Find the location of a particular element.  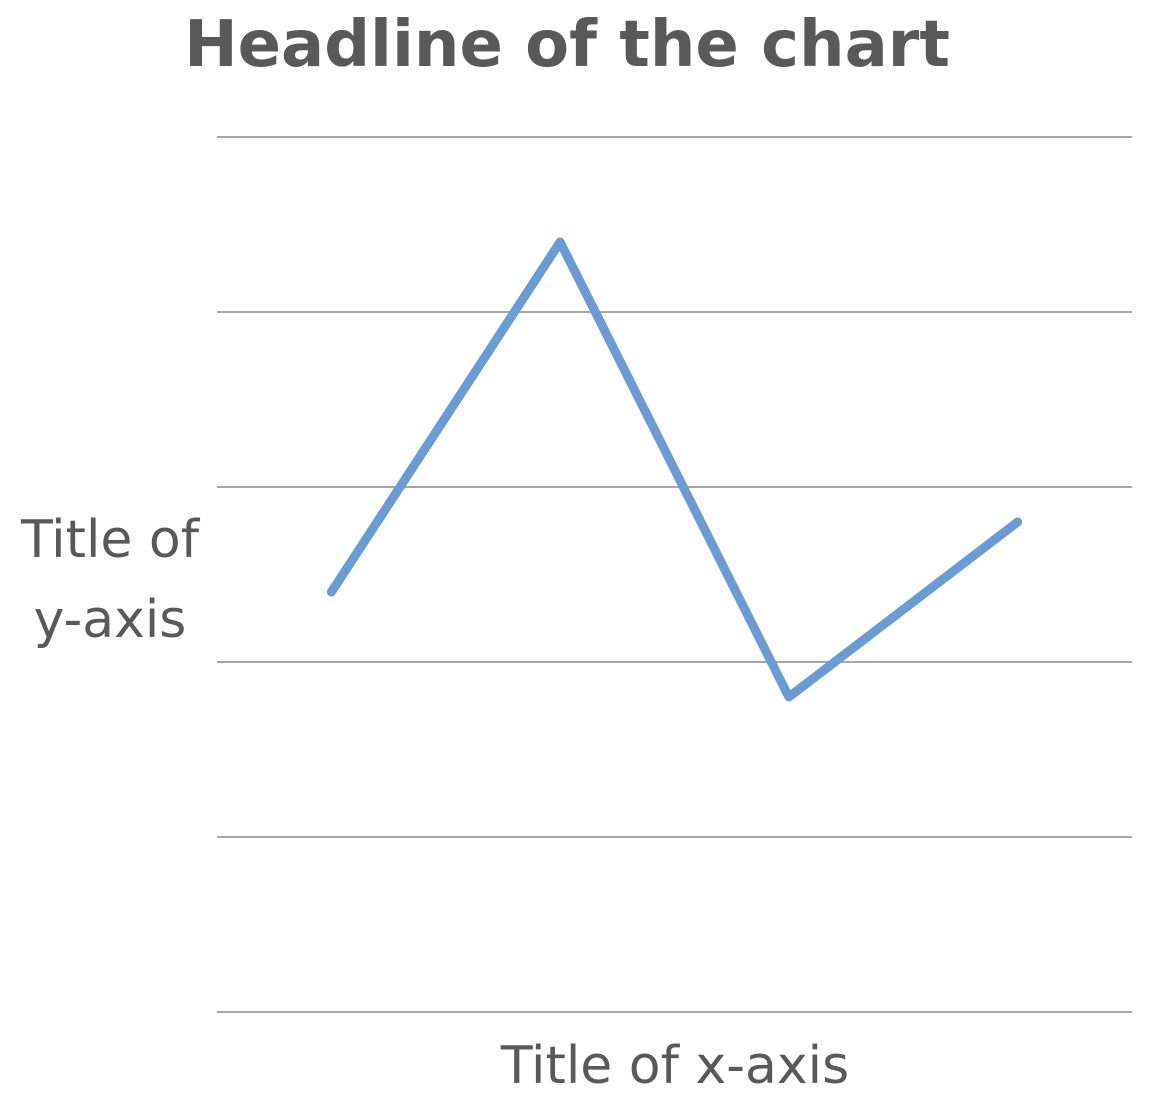

x-axis-title: Title of x-axis is located at coordinates (674, 1066).